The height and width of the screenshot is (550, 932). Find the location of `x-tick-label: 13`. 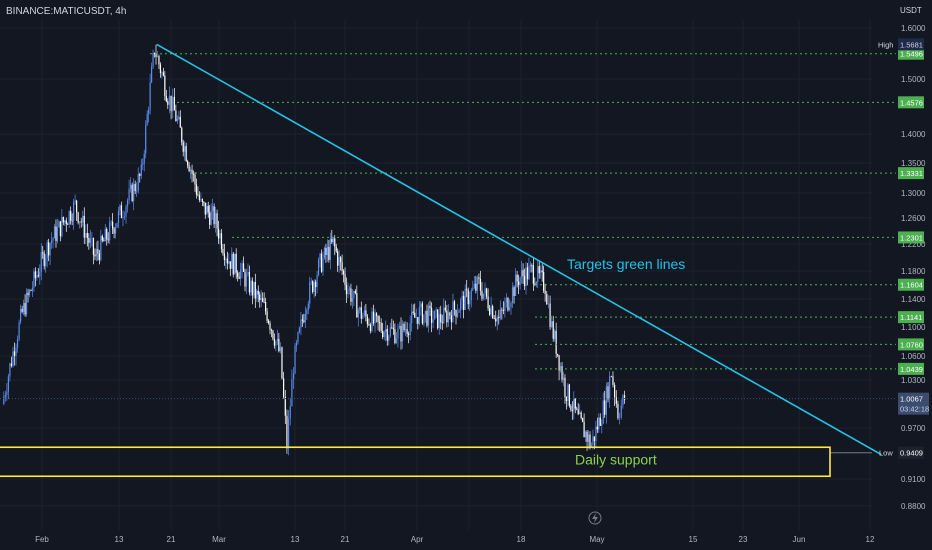

x-tick-label: 13 is located at coordinates (295, 539).